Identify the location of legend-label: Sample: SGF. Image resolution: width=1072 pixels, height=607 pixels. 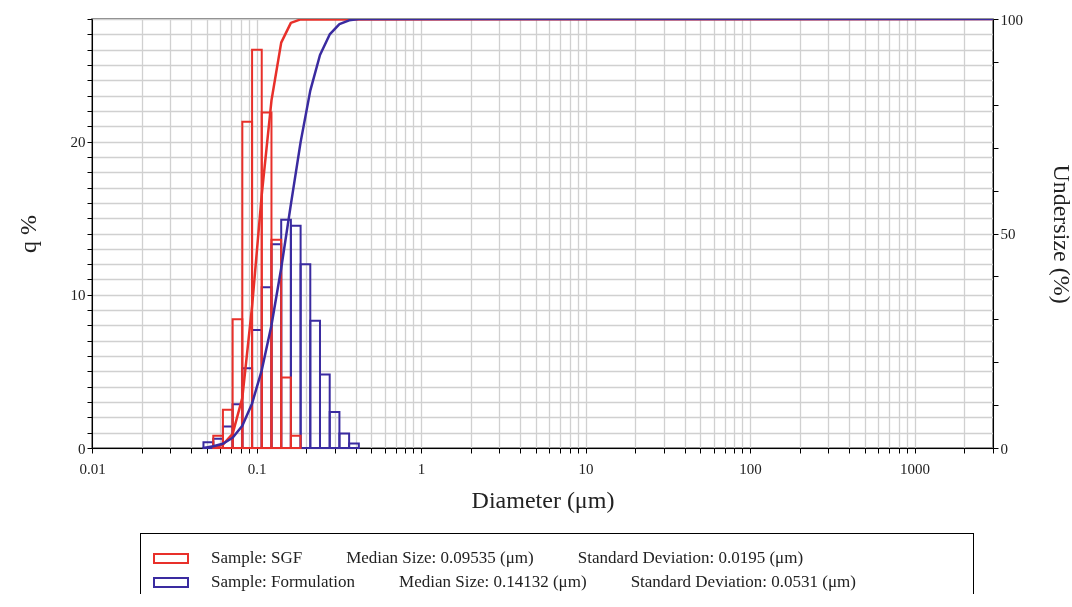
(257, 558).